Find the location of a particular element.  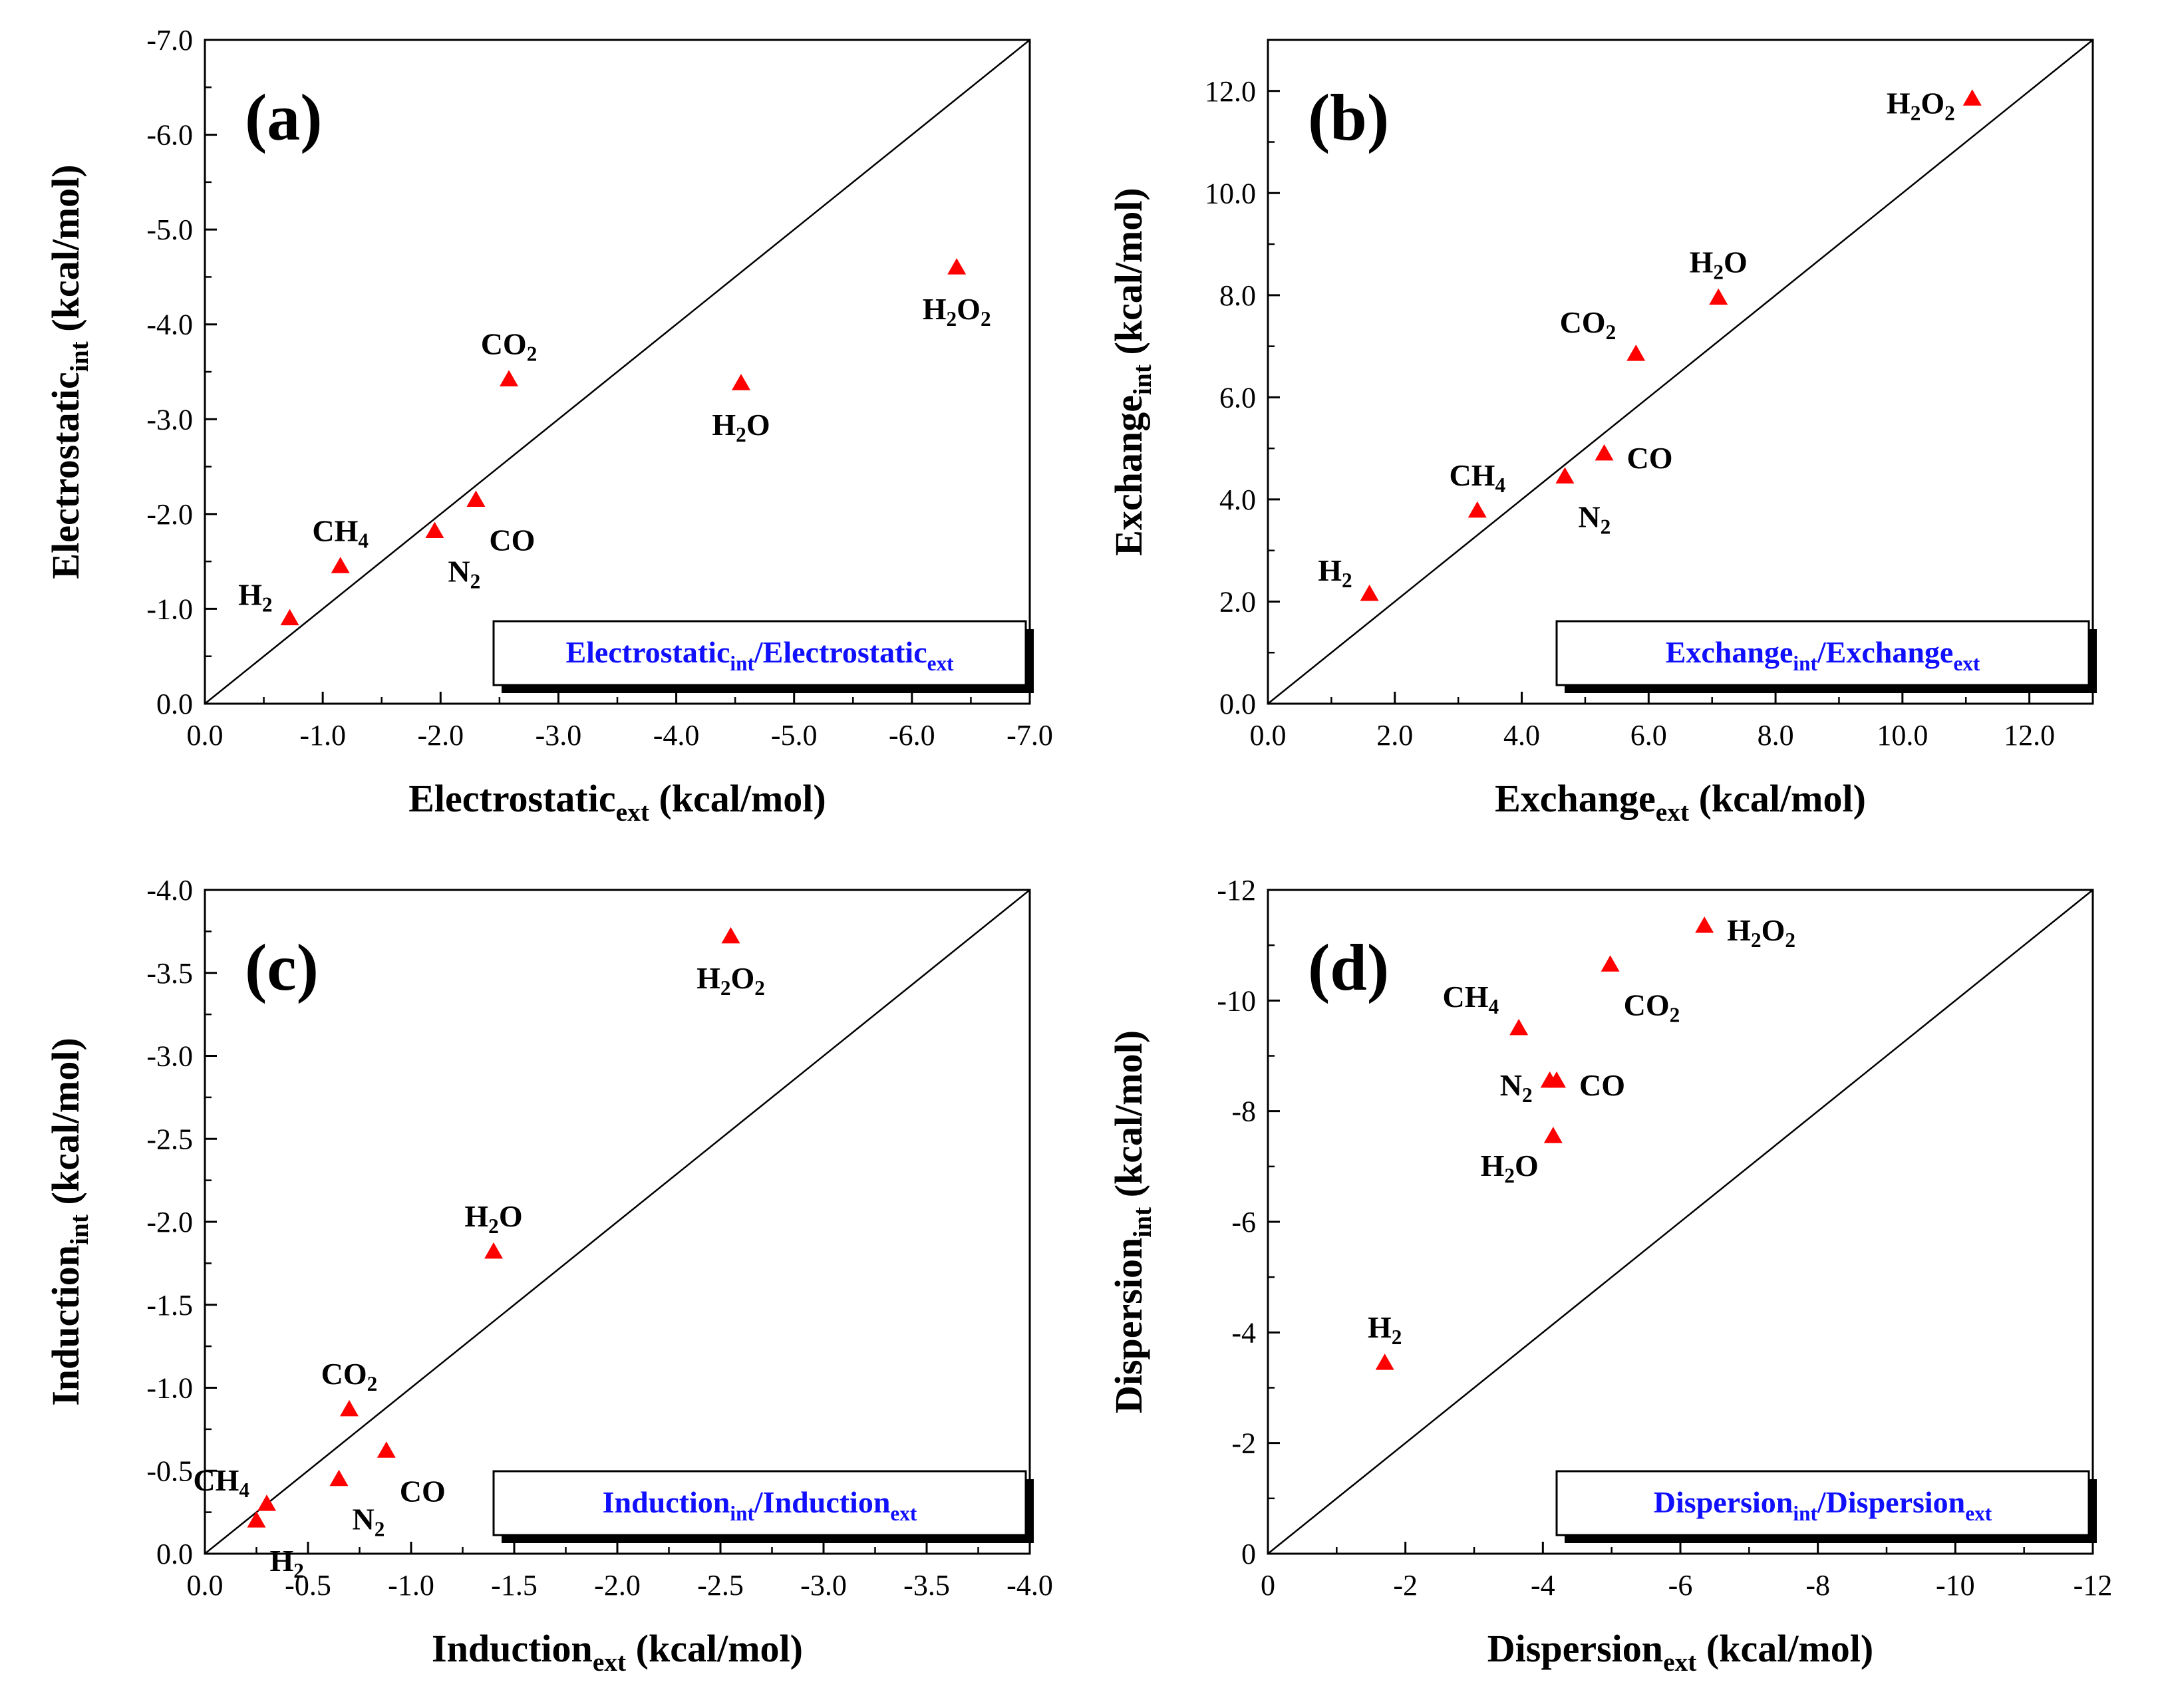

x-tick-label: -4 is located at coordinates (1543, 1585).